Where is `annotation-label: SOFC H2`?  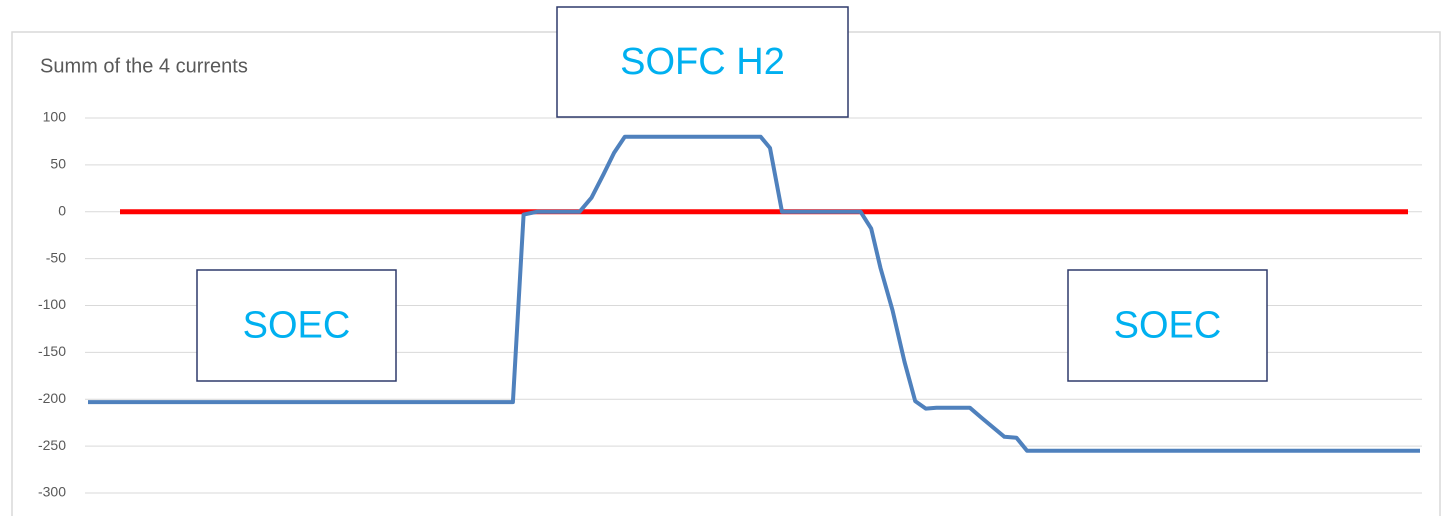
annotation-label: SOFC H2 is located at coordinates (702, 62).